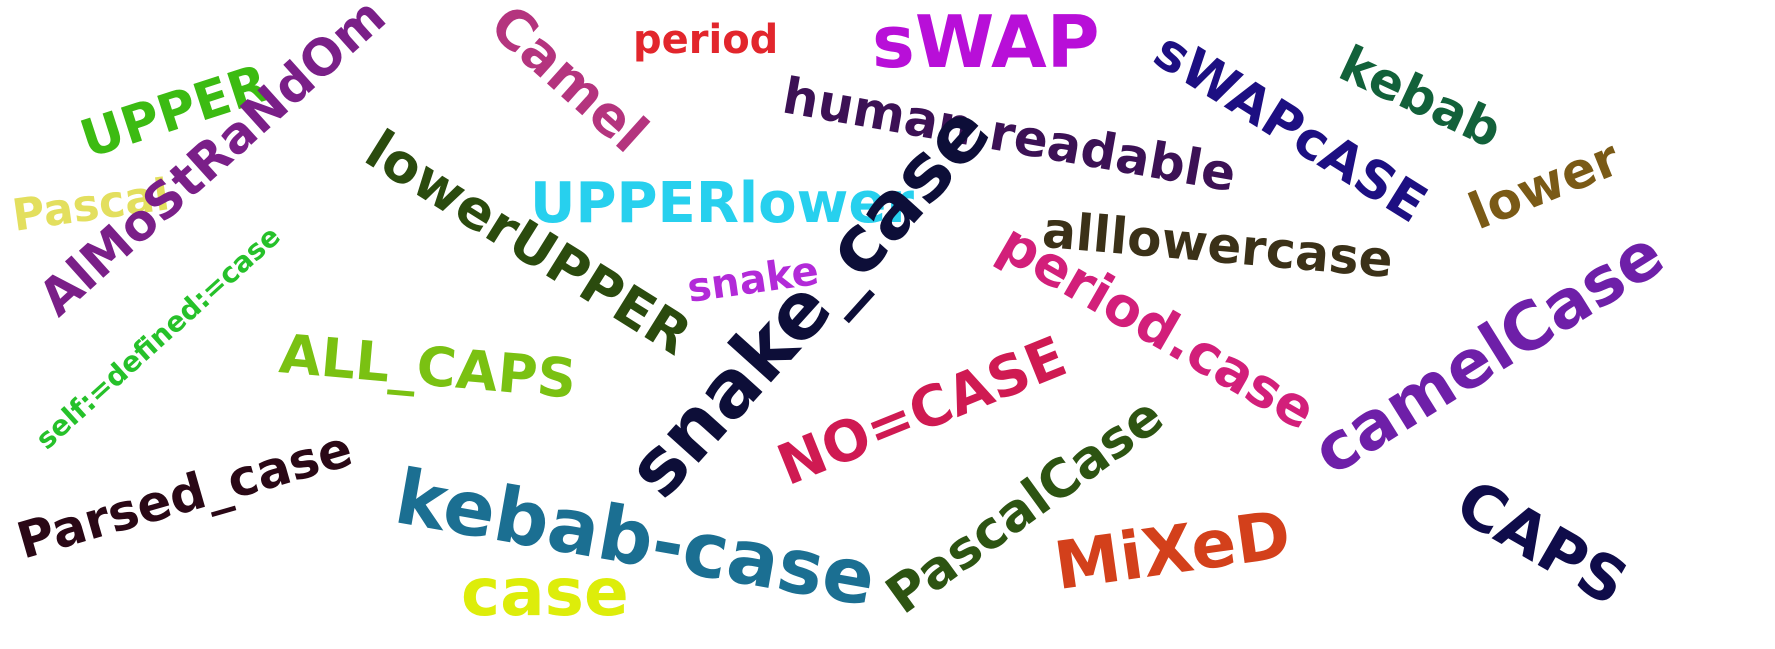  I want to click on word-parsed-case: Parsed_case, so click(184, 495).